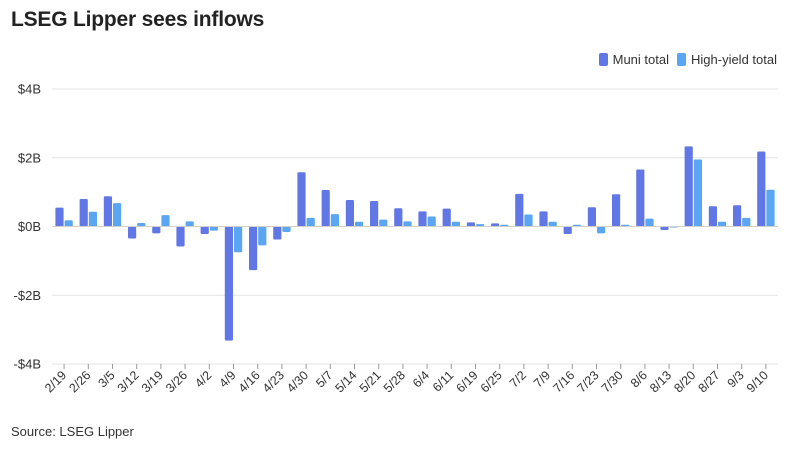 Image resolution: width=800 pixels, height=450 pixels. Describe the element at coordinates (227, 379) in the screenshot. I see `x-tick-label: 4/9` at that location.